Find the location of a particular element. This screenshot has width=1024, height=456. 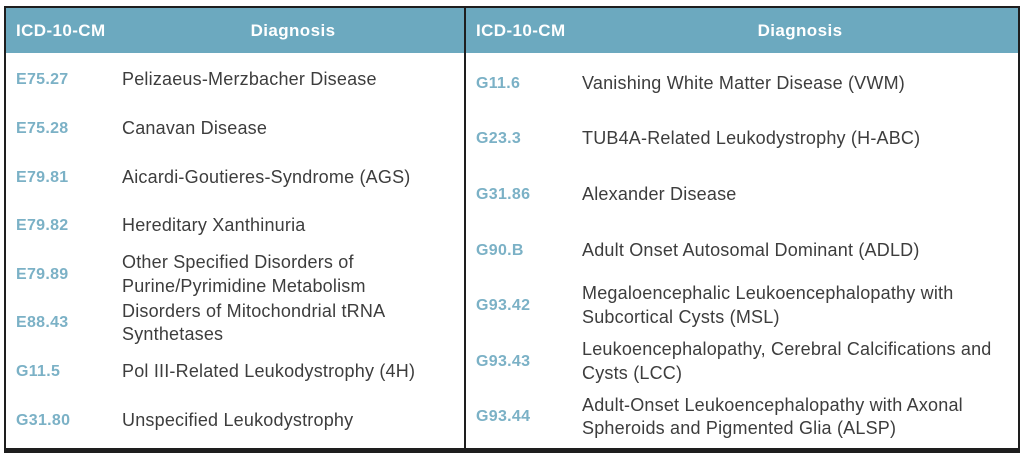

icd-code: G23.3 is located at coordinates (499, 139).